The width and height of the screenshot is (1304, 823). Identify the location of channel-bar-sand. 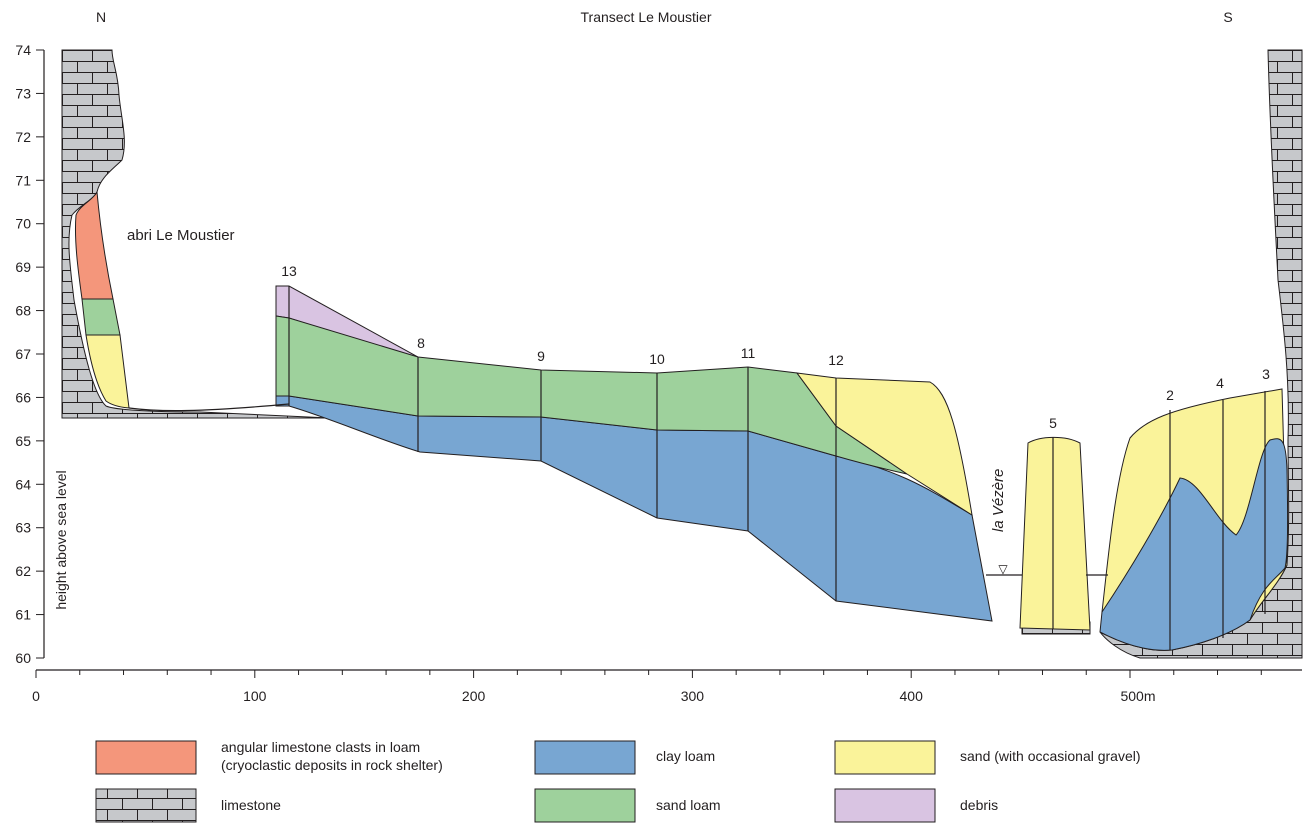
(1055, 533).